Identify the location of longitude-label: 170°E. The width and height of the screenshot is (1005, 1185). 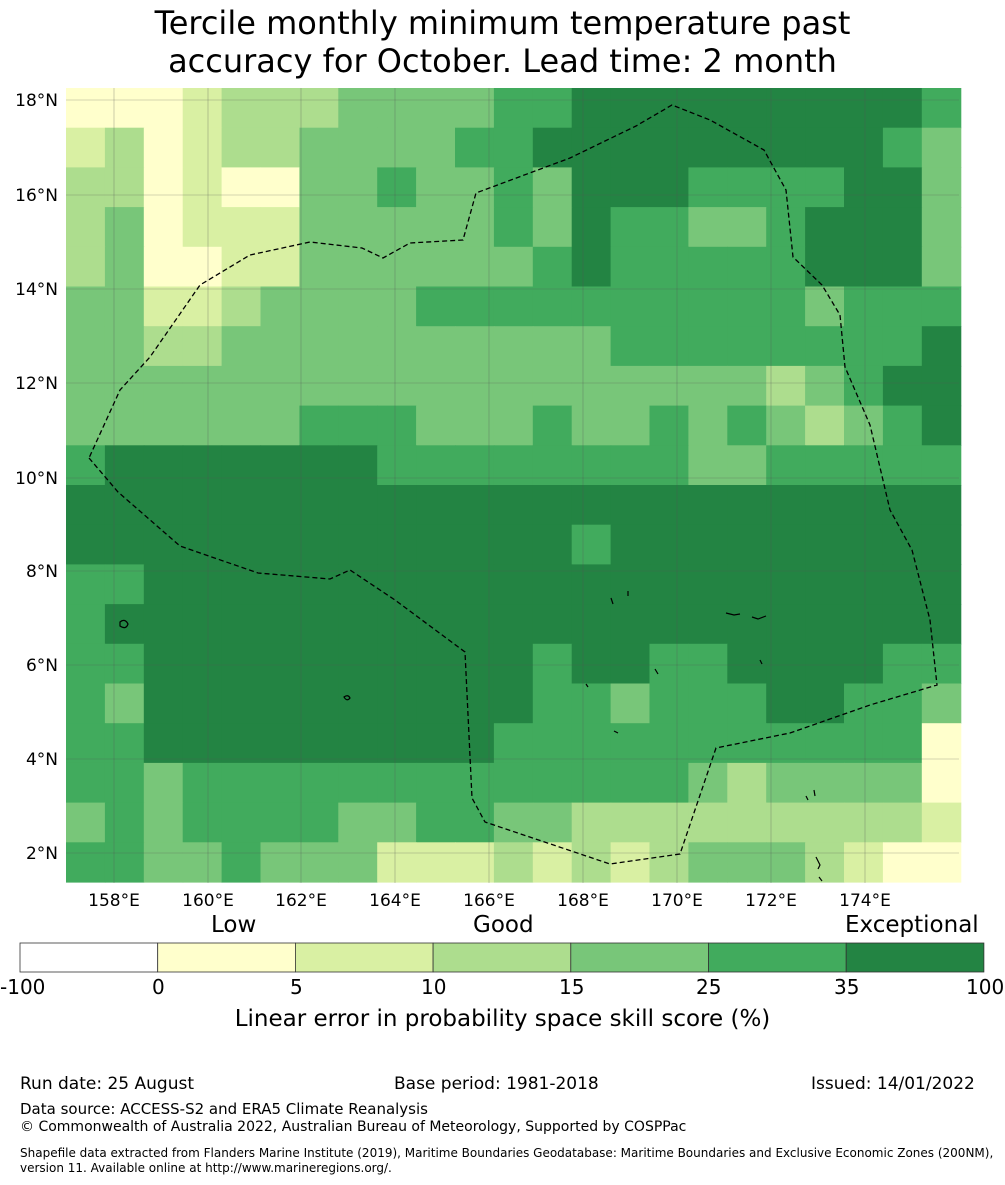
(677, 901).